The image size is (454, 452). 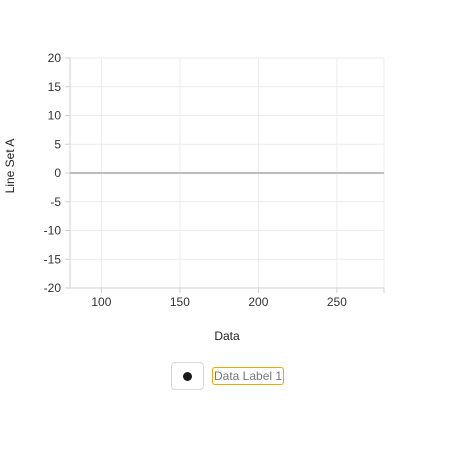 I want to click on legend-dot-icon, so click(x=187, y=376).